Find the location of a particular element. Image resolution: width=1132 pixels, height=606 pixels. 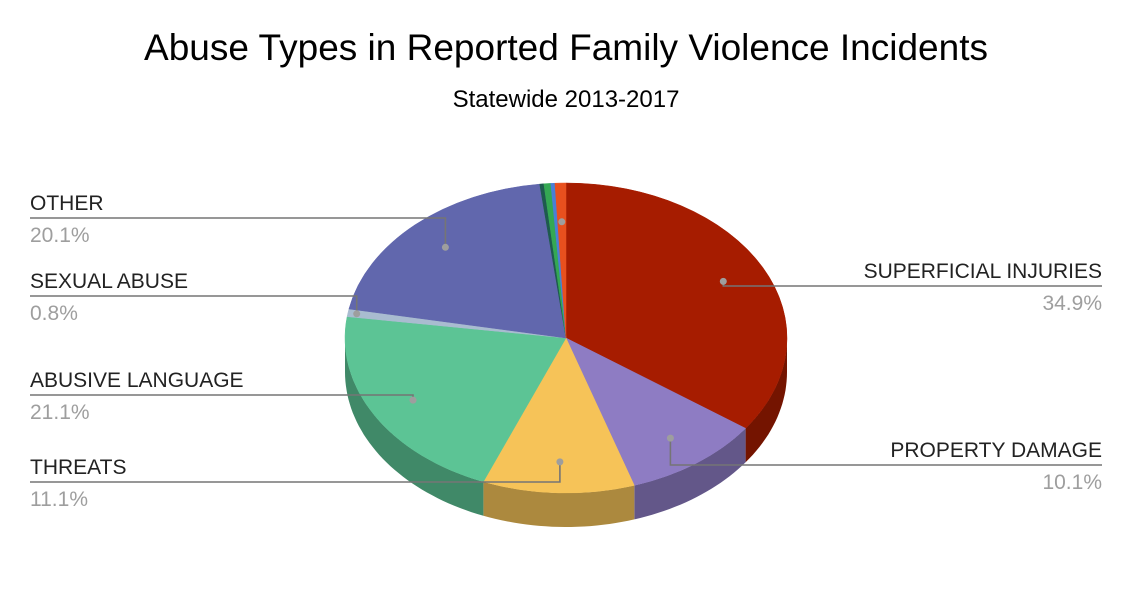

slice-label: SEXUAL ABUSE is located at coordinates (109, 281).